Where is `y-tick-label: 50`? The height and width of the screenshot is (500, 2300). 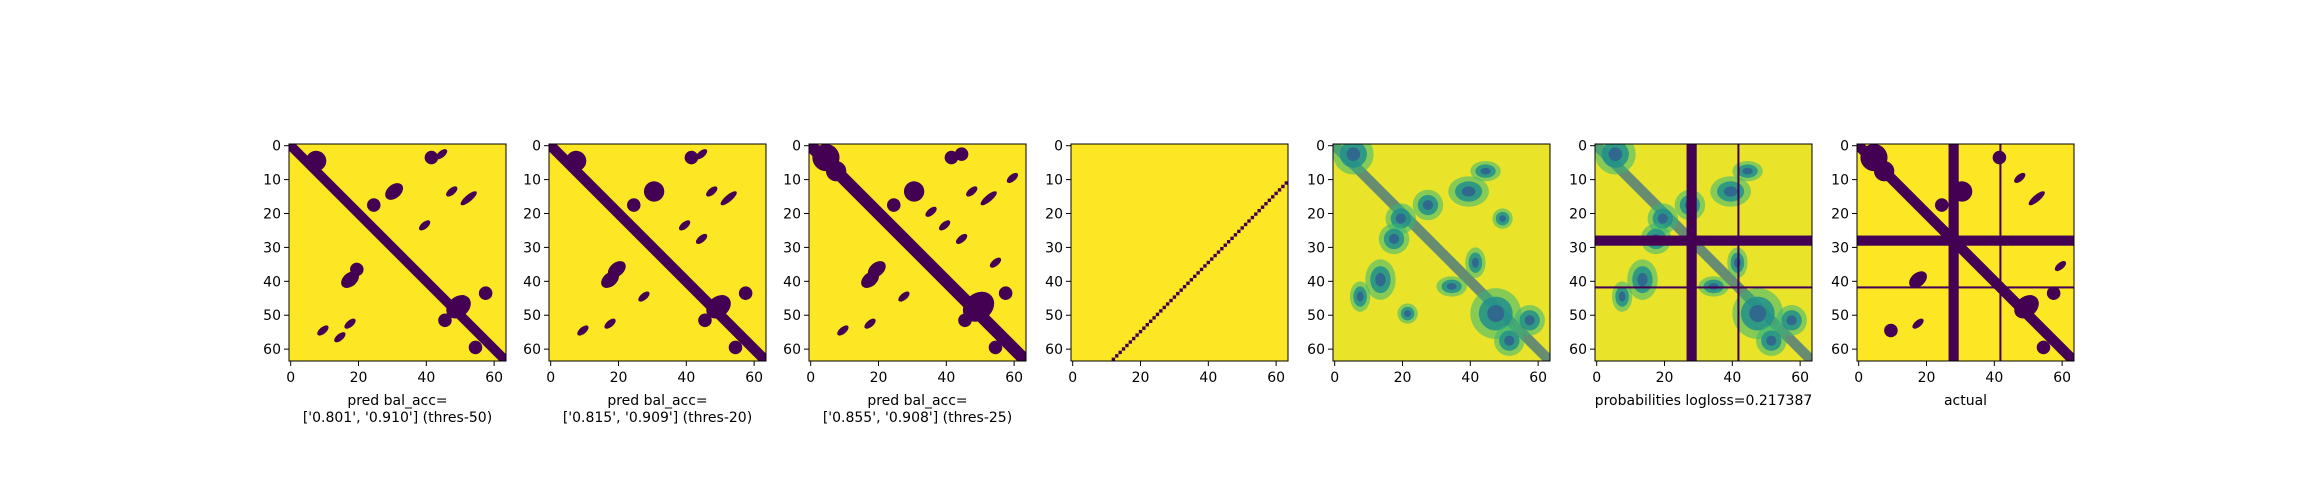
y-tick-label: 50 is located at coordinates (1578, 316).